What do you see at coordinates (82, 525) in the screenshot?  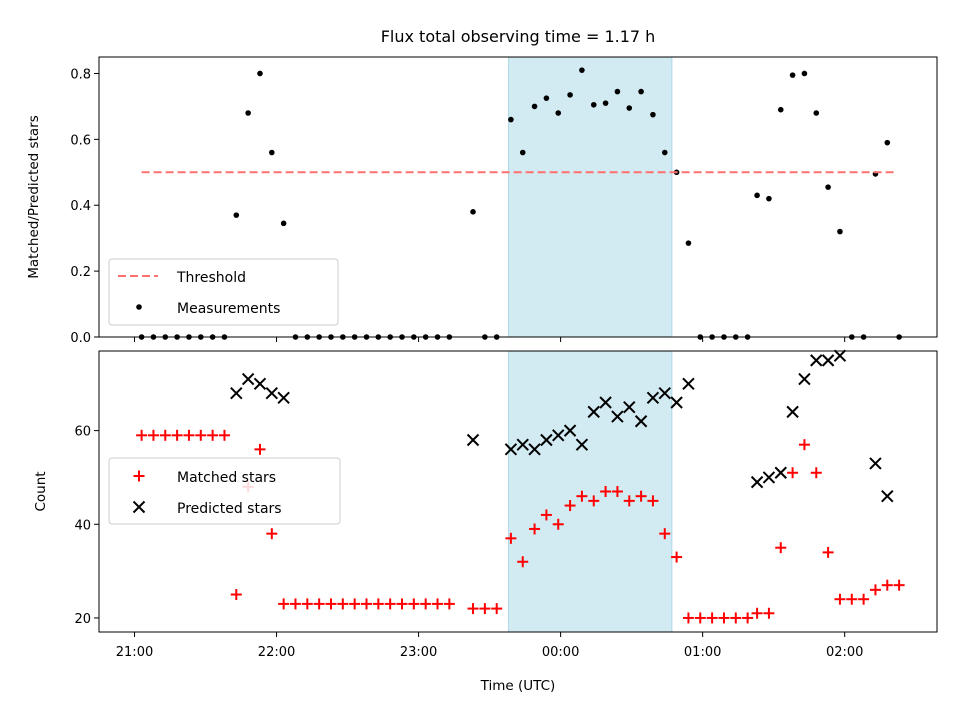 I see `y-bottom-tick-label: 40` at bounding box center [82, 525].